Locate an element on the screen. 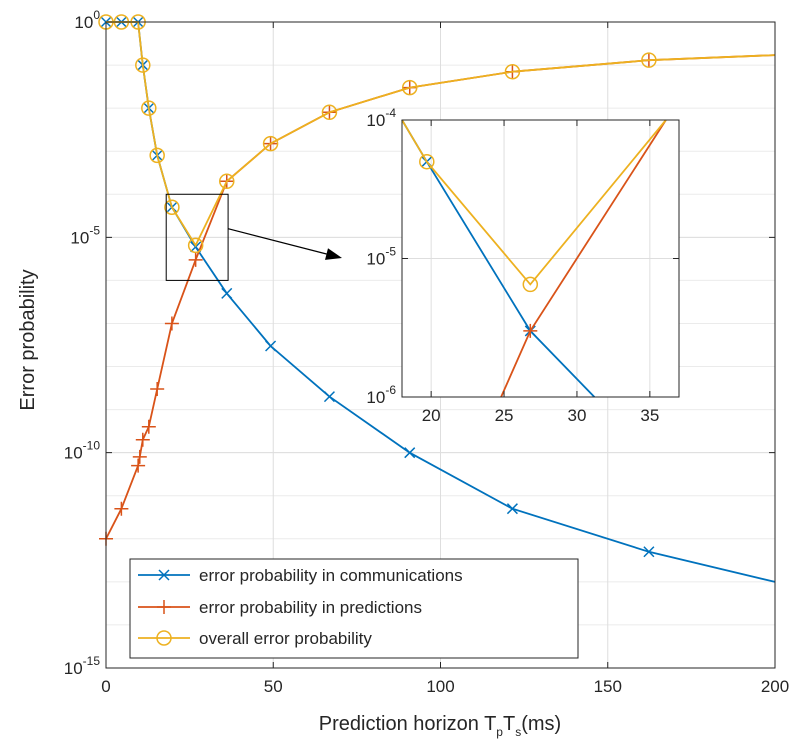  inset-tick-marks is located at coordinates (540, 258).